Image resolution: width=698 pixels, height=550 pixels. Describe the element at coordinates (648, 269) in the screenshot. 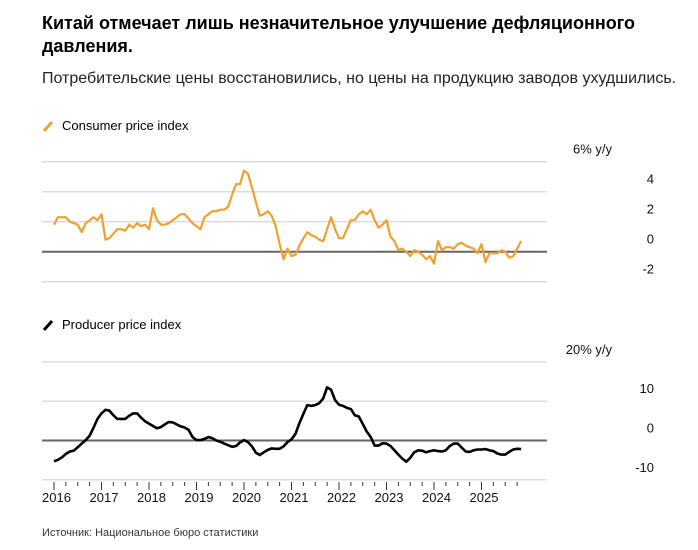

I see `y-tick-label: -2` at that location.